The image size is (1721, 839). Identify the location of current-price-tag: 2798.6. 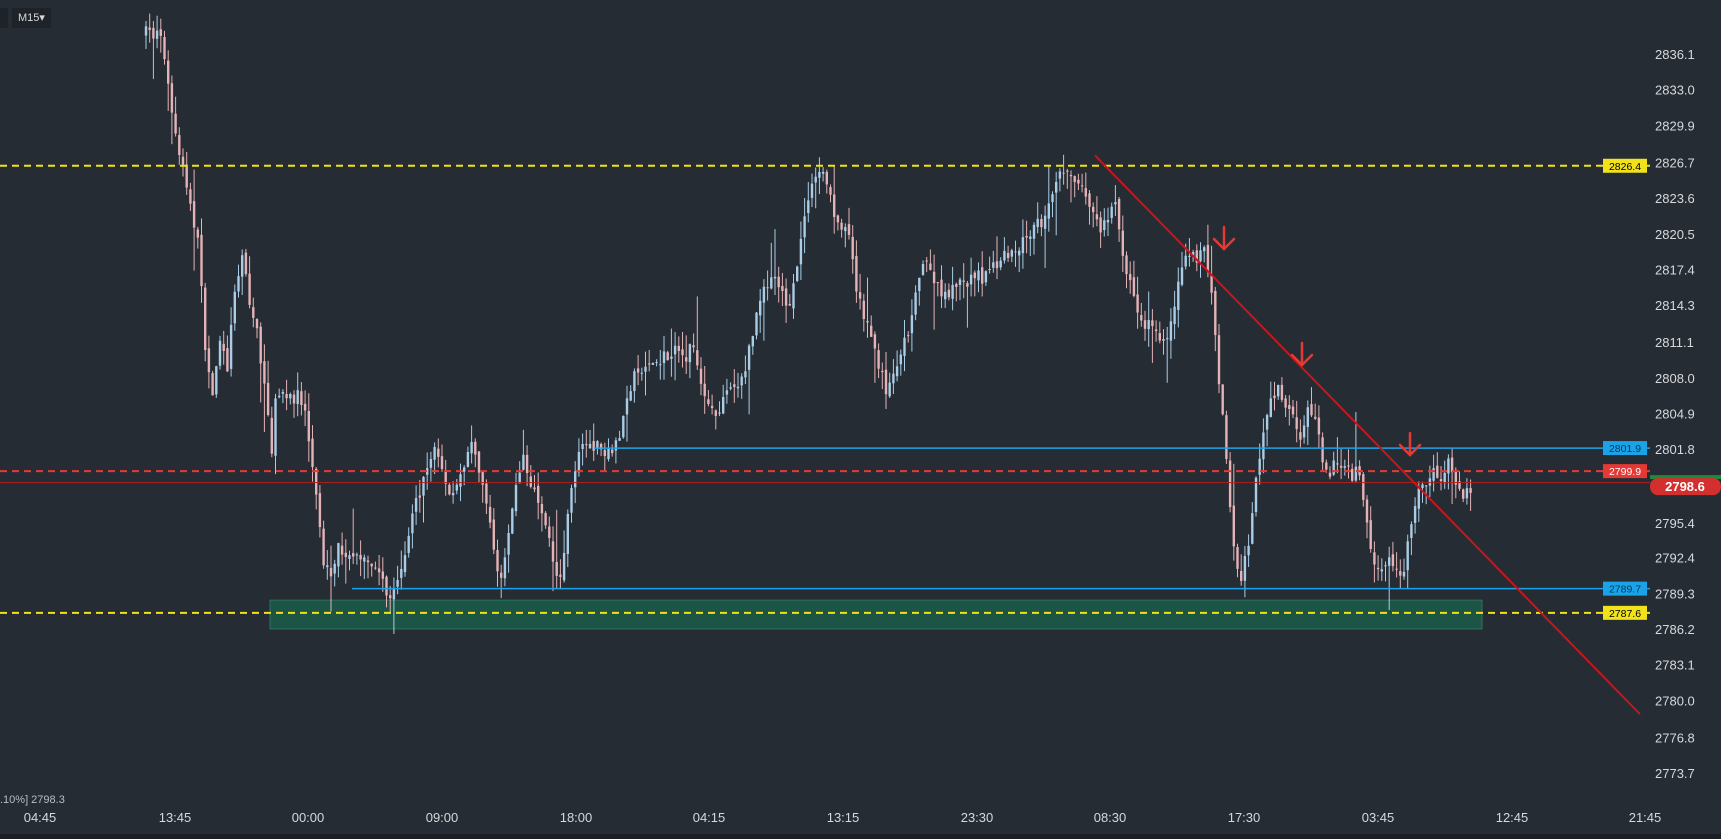
(1685, 485).